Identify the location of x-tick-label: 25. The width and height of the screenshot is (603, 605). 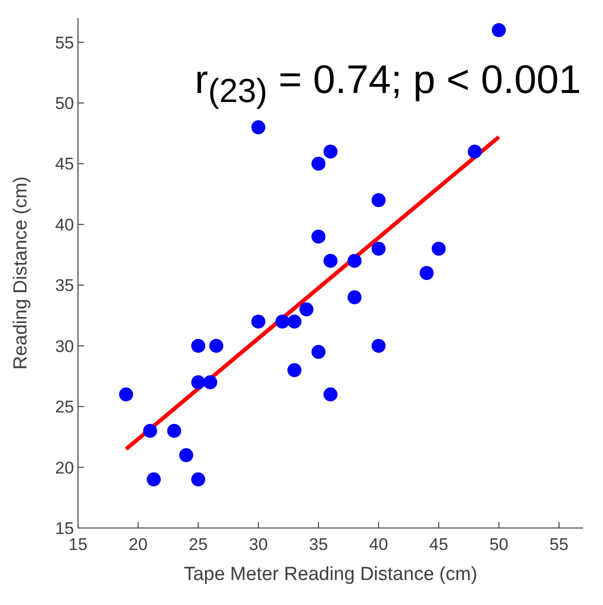
(198, 544).